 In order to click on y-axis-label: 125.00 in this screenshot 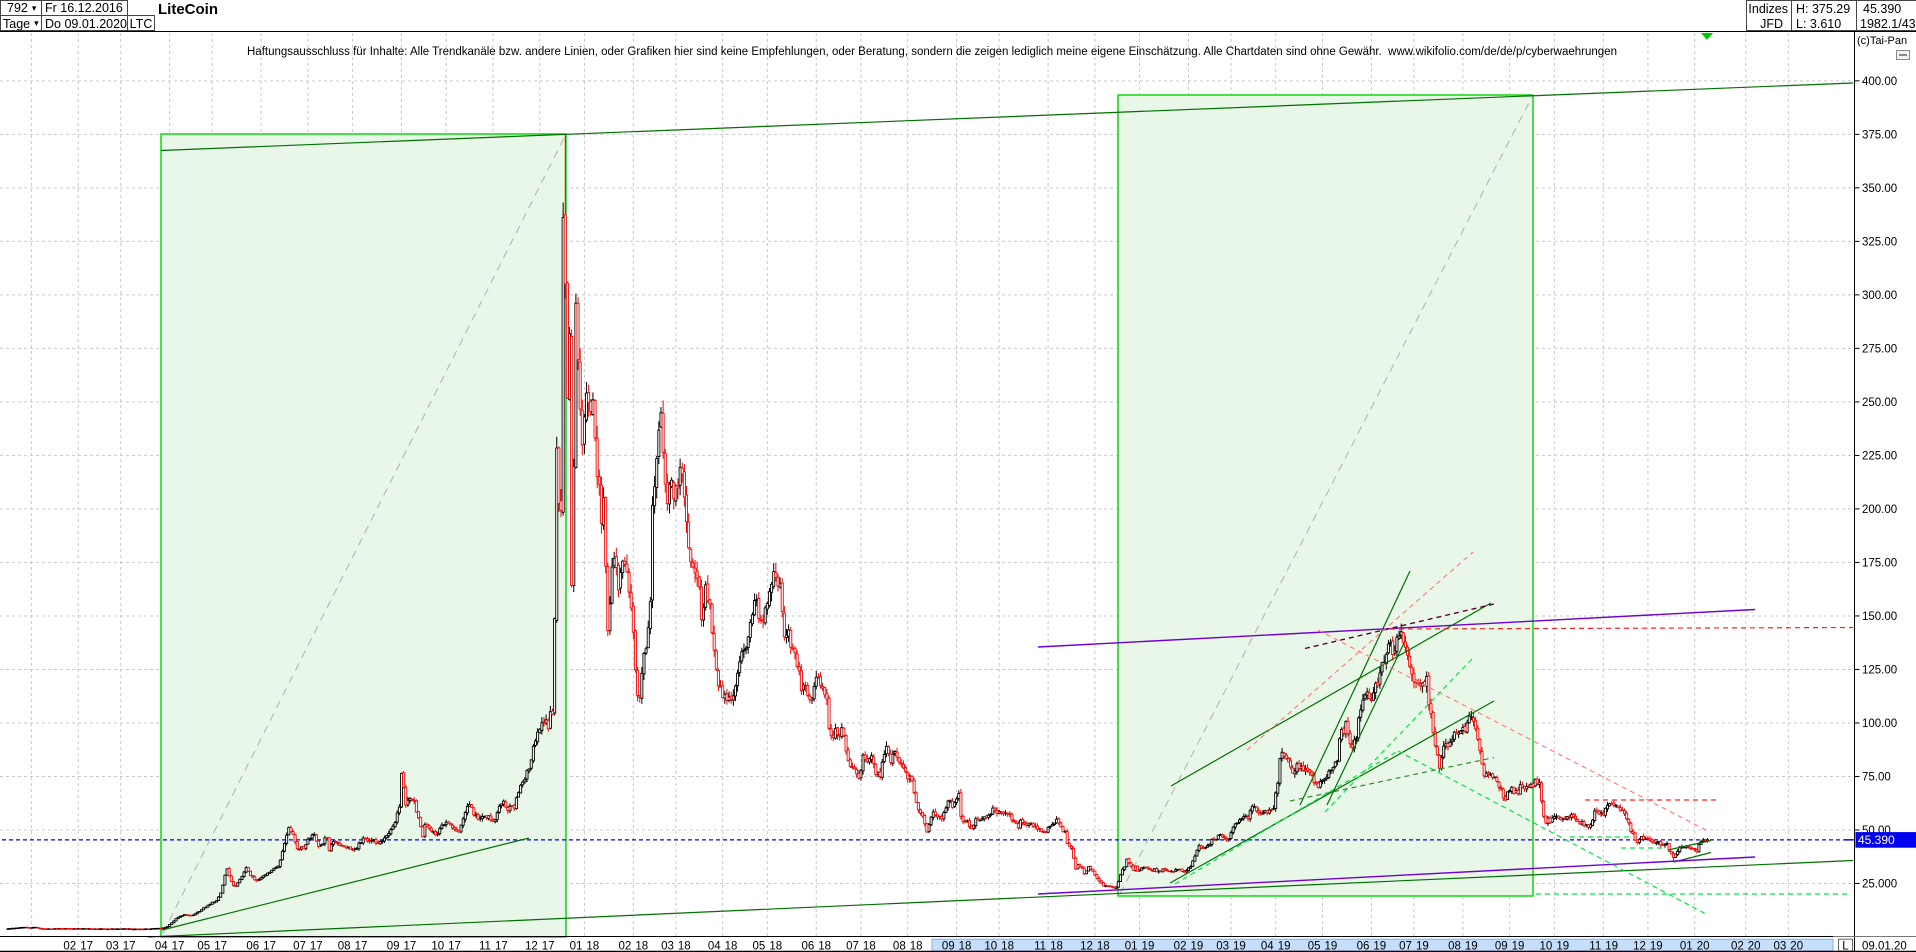, I will do `click(1879, 670)`.